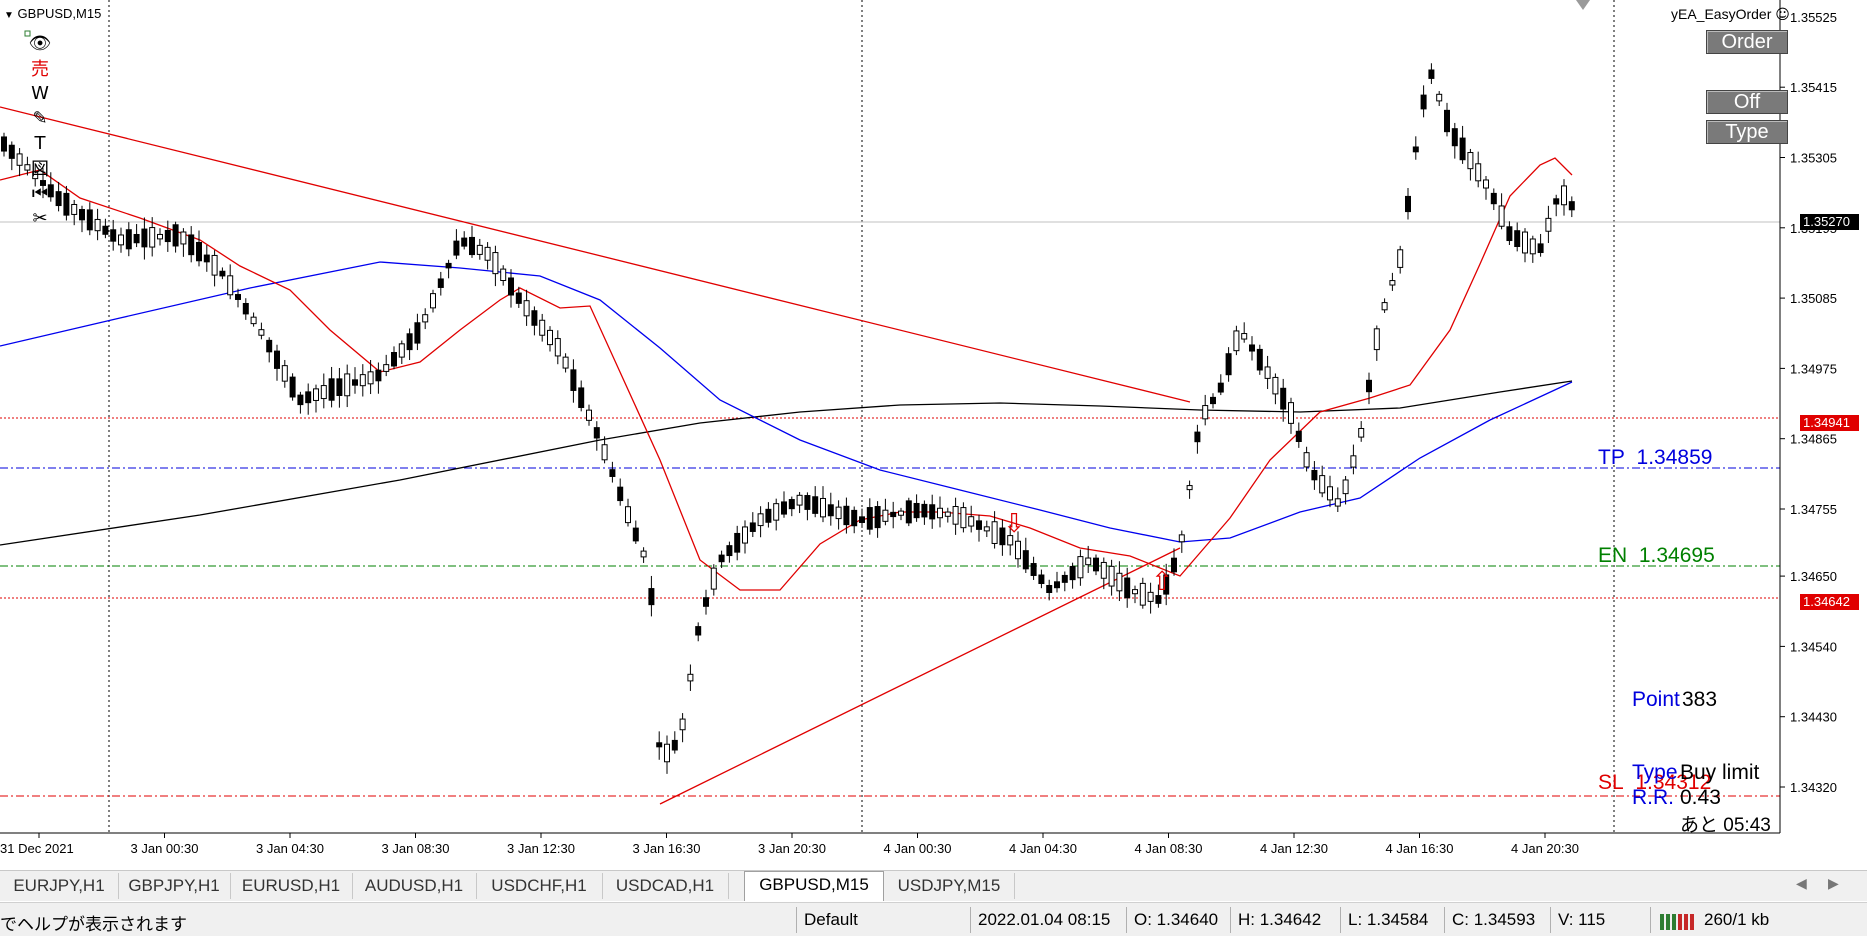  I want to click on price-axis-label: 1.35305, so click(1813, 157).